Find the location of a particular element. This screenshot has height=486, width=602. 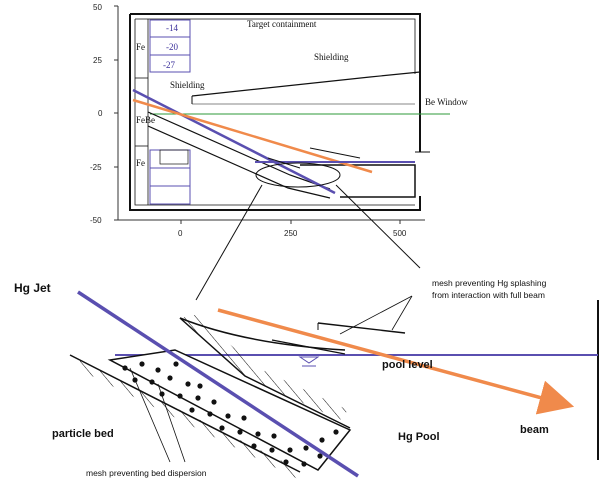

top-beam-line is located at coordinates (252, 136).